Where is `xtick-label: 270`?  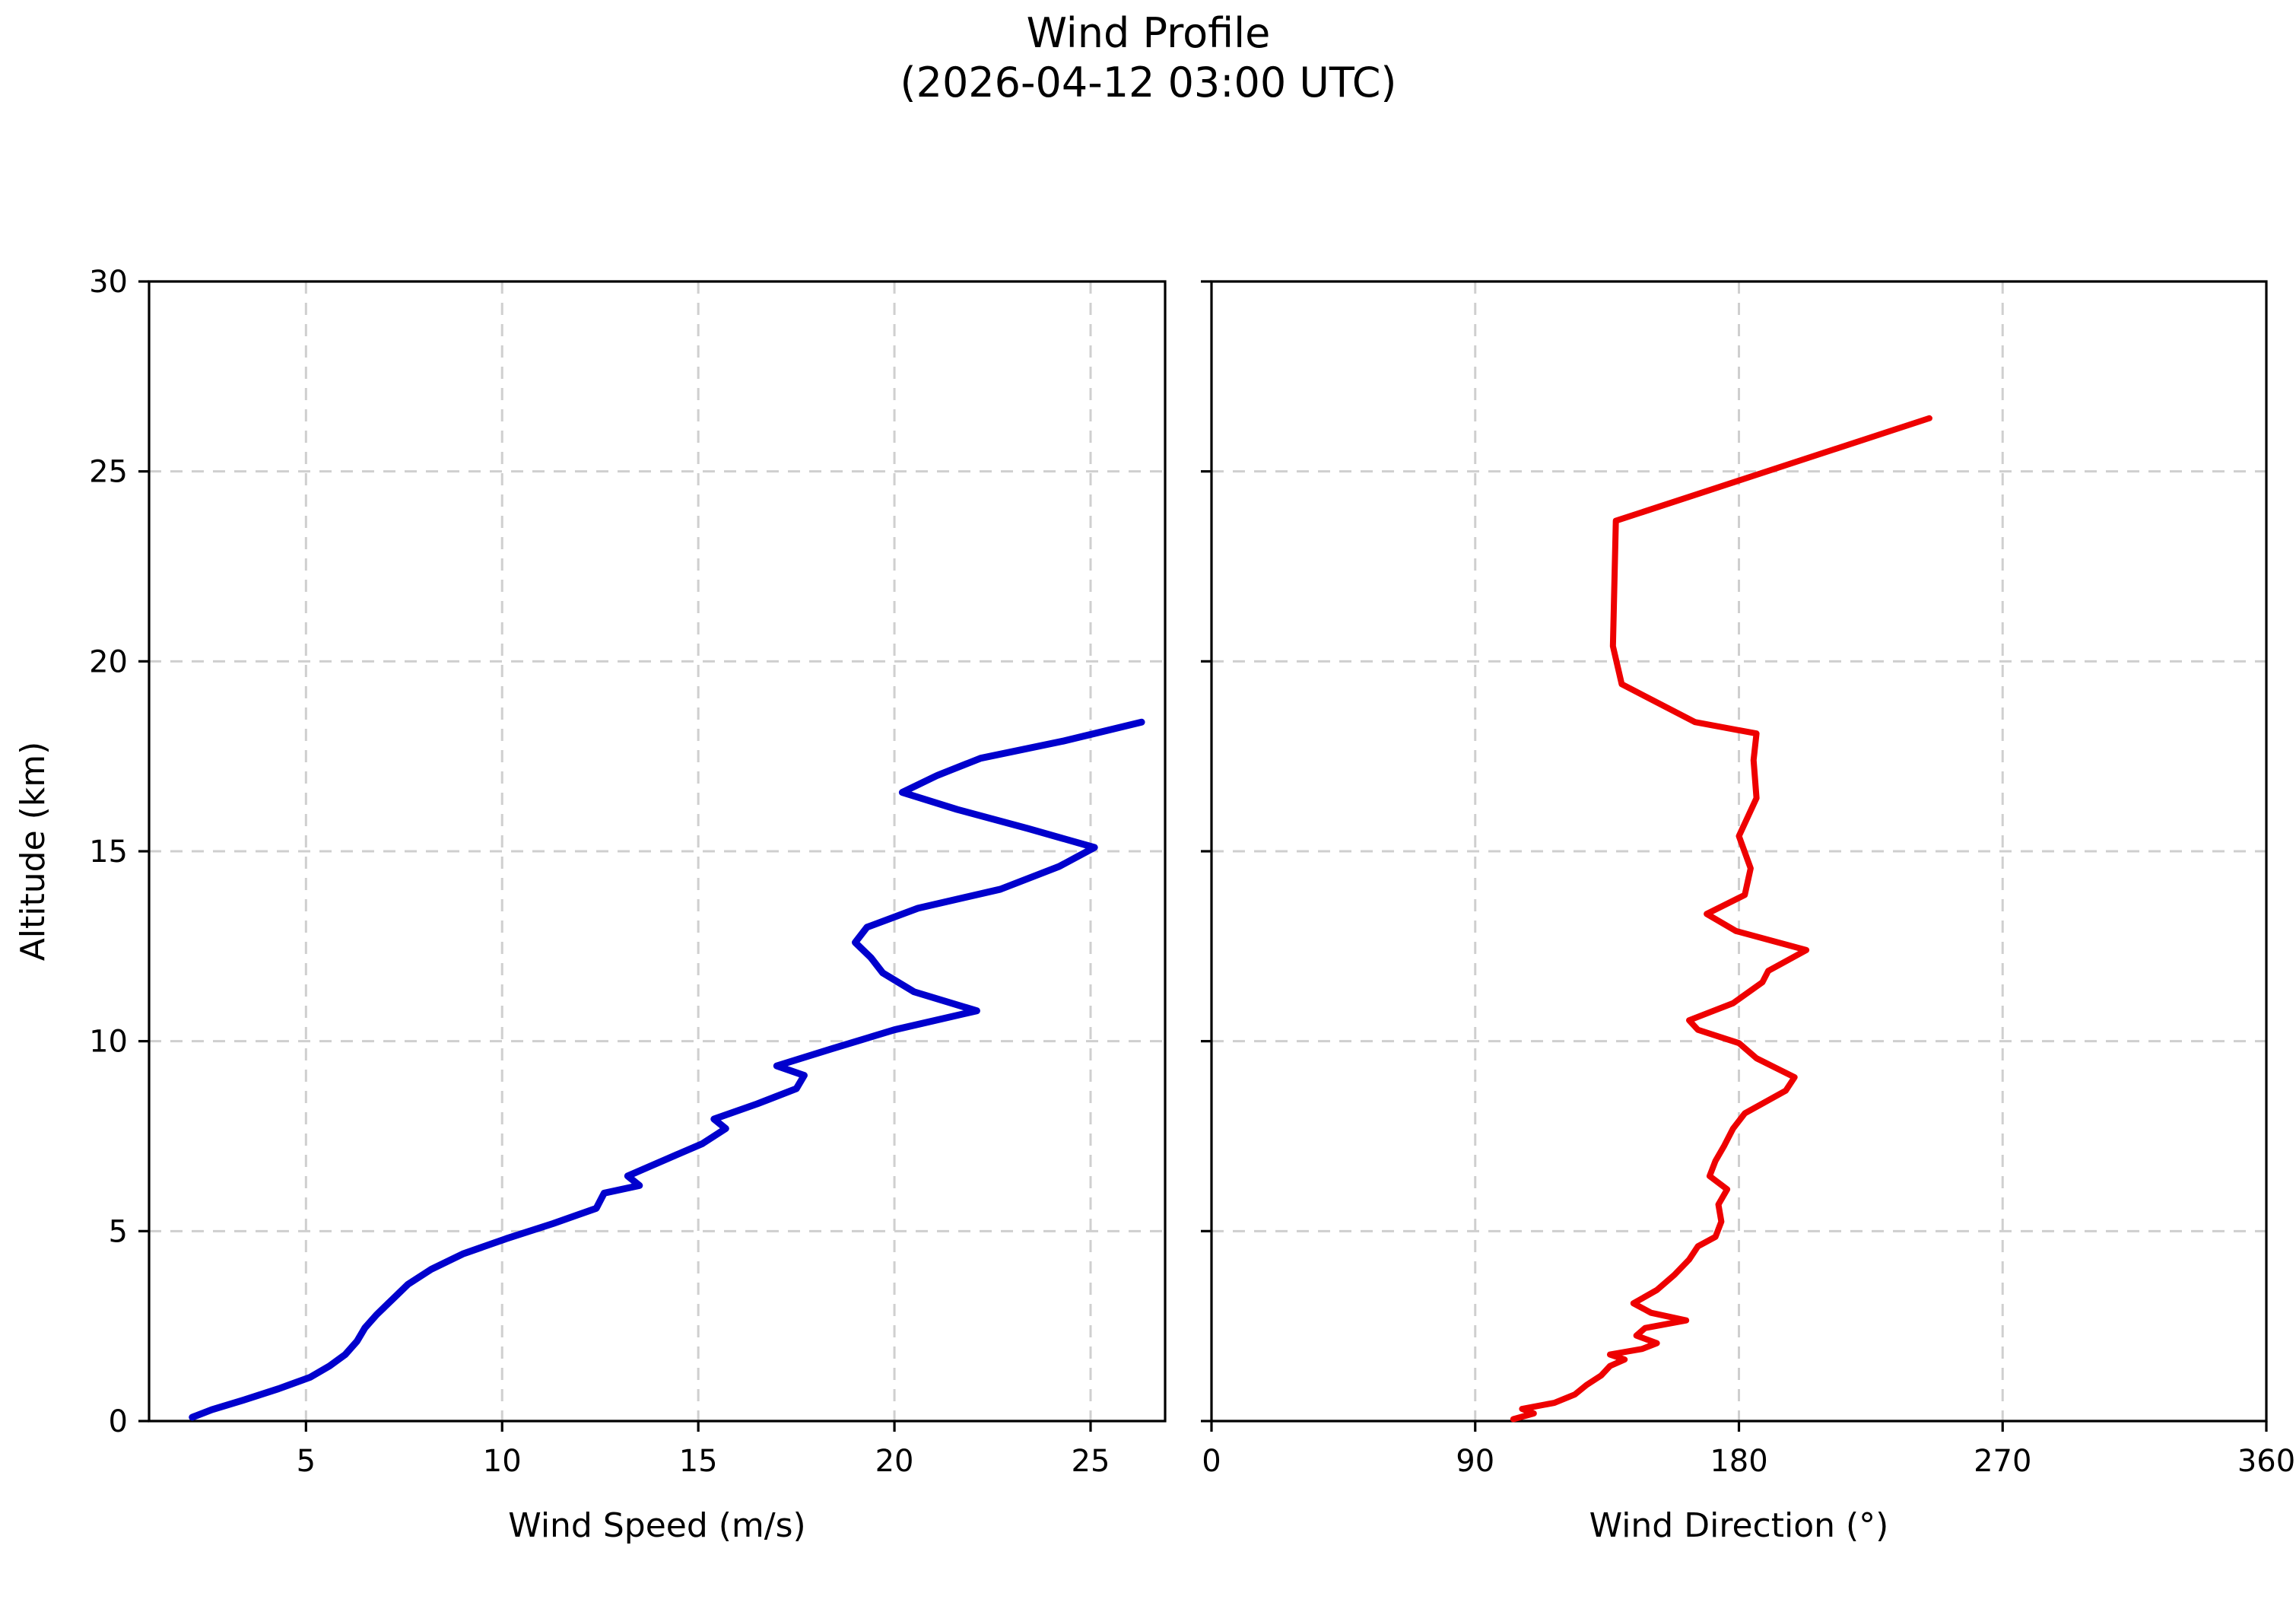
xtick-label: 270 is located at coordinates (2002, 1461).